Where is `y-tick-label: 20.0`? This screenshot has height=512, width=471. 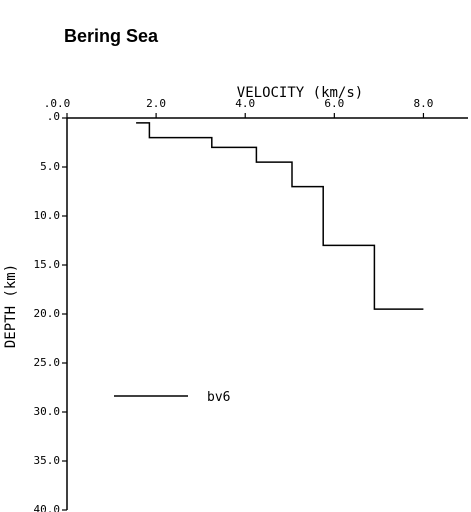
y-tick-label: 20.0 is located at coordinates (47, 313).